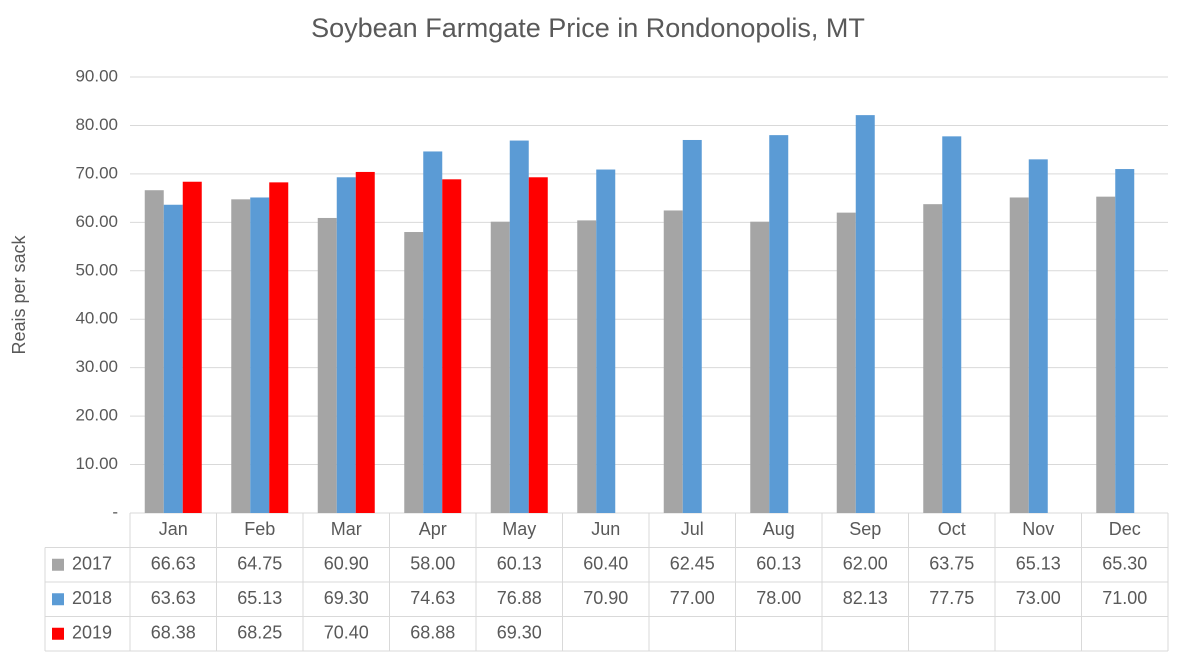  Describe the element at coordinates (519, 598) in the screenshot. I see `table-value: 76.88` at that location.